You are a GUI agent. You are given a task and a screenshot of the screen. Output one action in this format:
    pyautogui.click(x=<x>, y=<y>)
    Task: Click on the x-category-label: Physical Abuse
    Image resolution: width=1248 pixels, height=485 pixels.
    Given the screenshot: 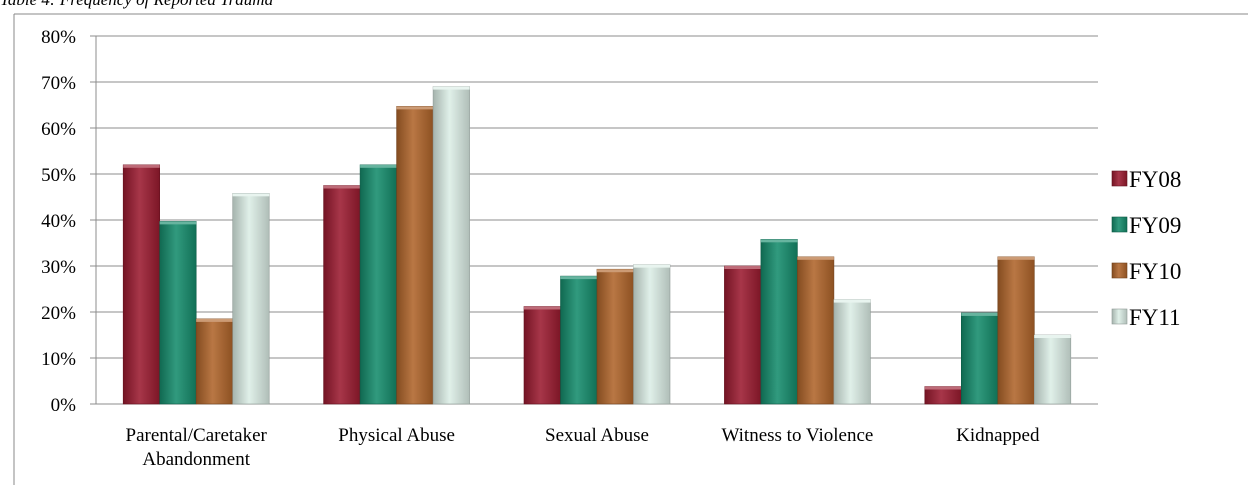 What is the action you would take?
    pyautogui.click(x=396, y=435)
    